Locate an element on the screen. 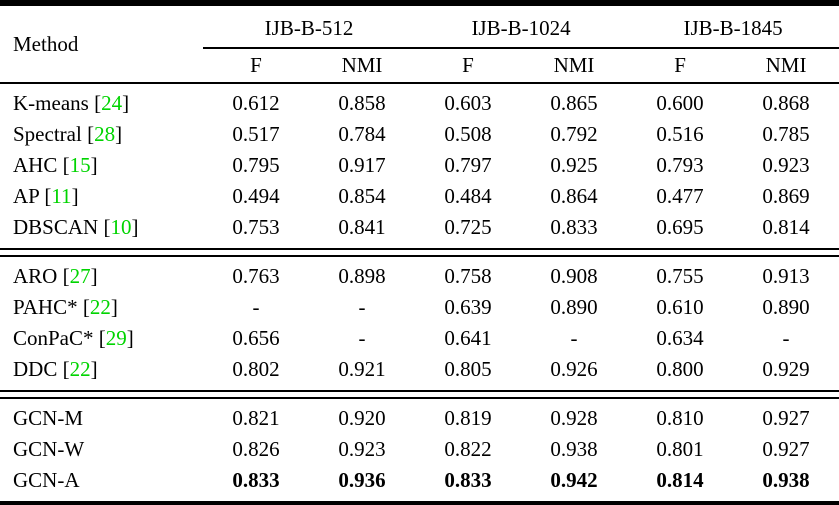  citation-number: 22 is located at coordinates (80, 369).